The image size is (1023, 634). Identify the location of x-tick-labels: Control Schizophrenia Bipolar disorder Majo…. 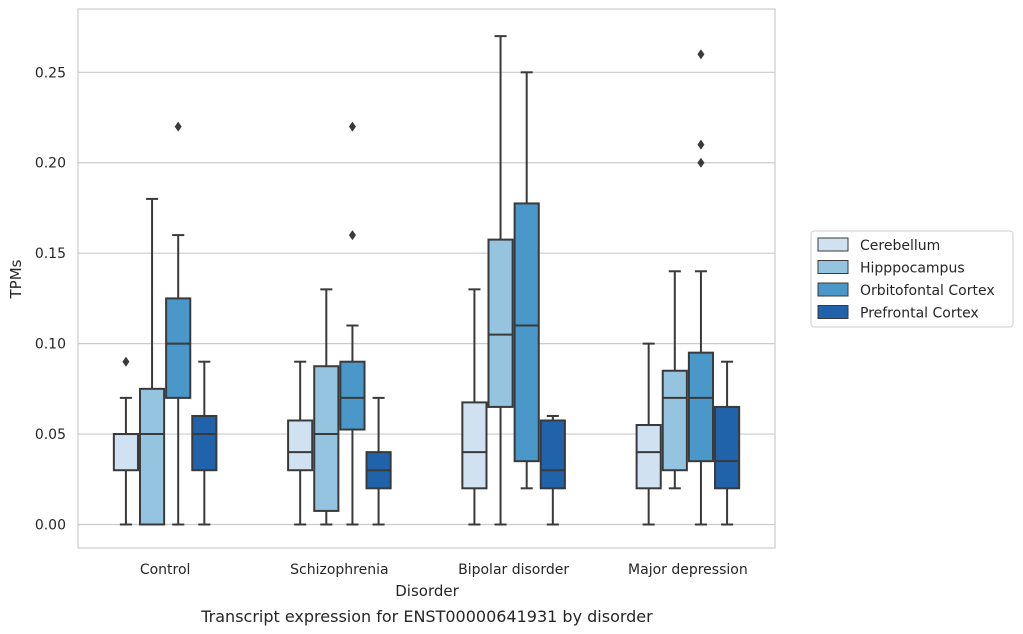
(444, 570).